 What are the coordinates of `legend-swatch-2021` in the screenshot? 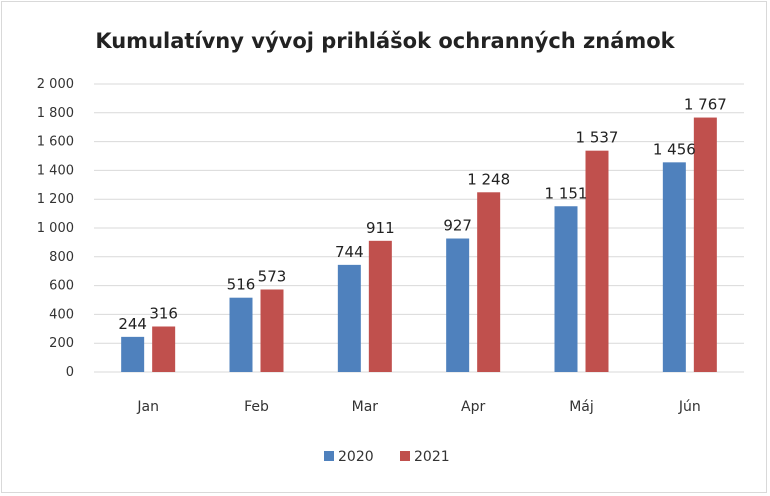 It's located at (405, 456).